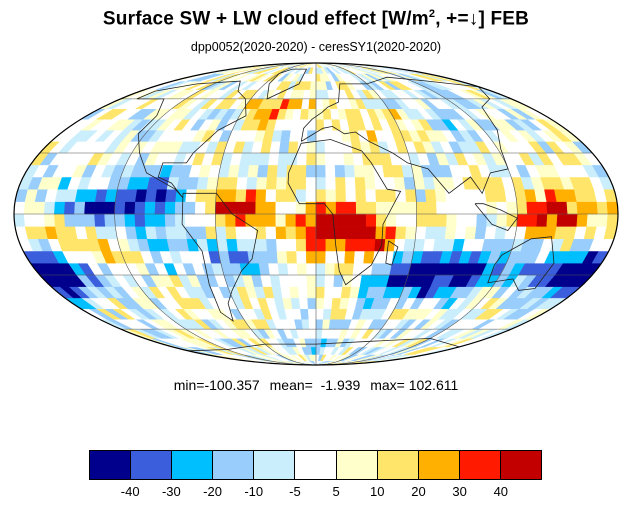 The image size is (632, 506). What do you see at coordinates (501, 491) in the screenshot?
I see `colorbar-tick-label: 40` at bounding box center [501, 491].